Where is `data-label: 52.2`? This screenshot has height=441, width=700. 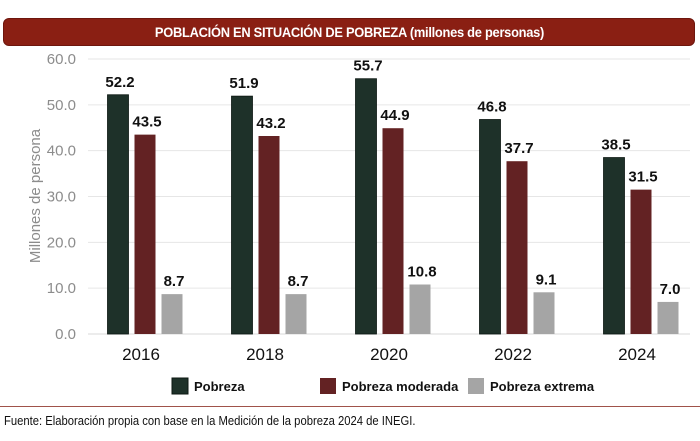
data-label: 52.2 is located at coordinates (119, 82).